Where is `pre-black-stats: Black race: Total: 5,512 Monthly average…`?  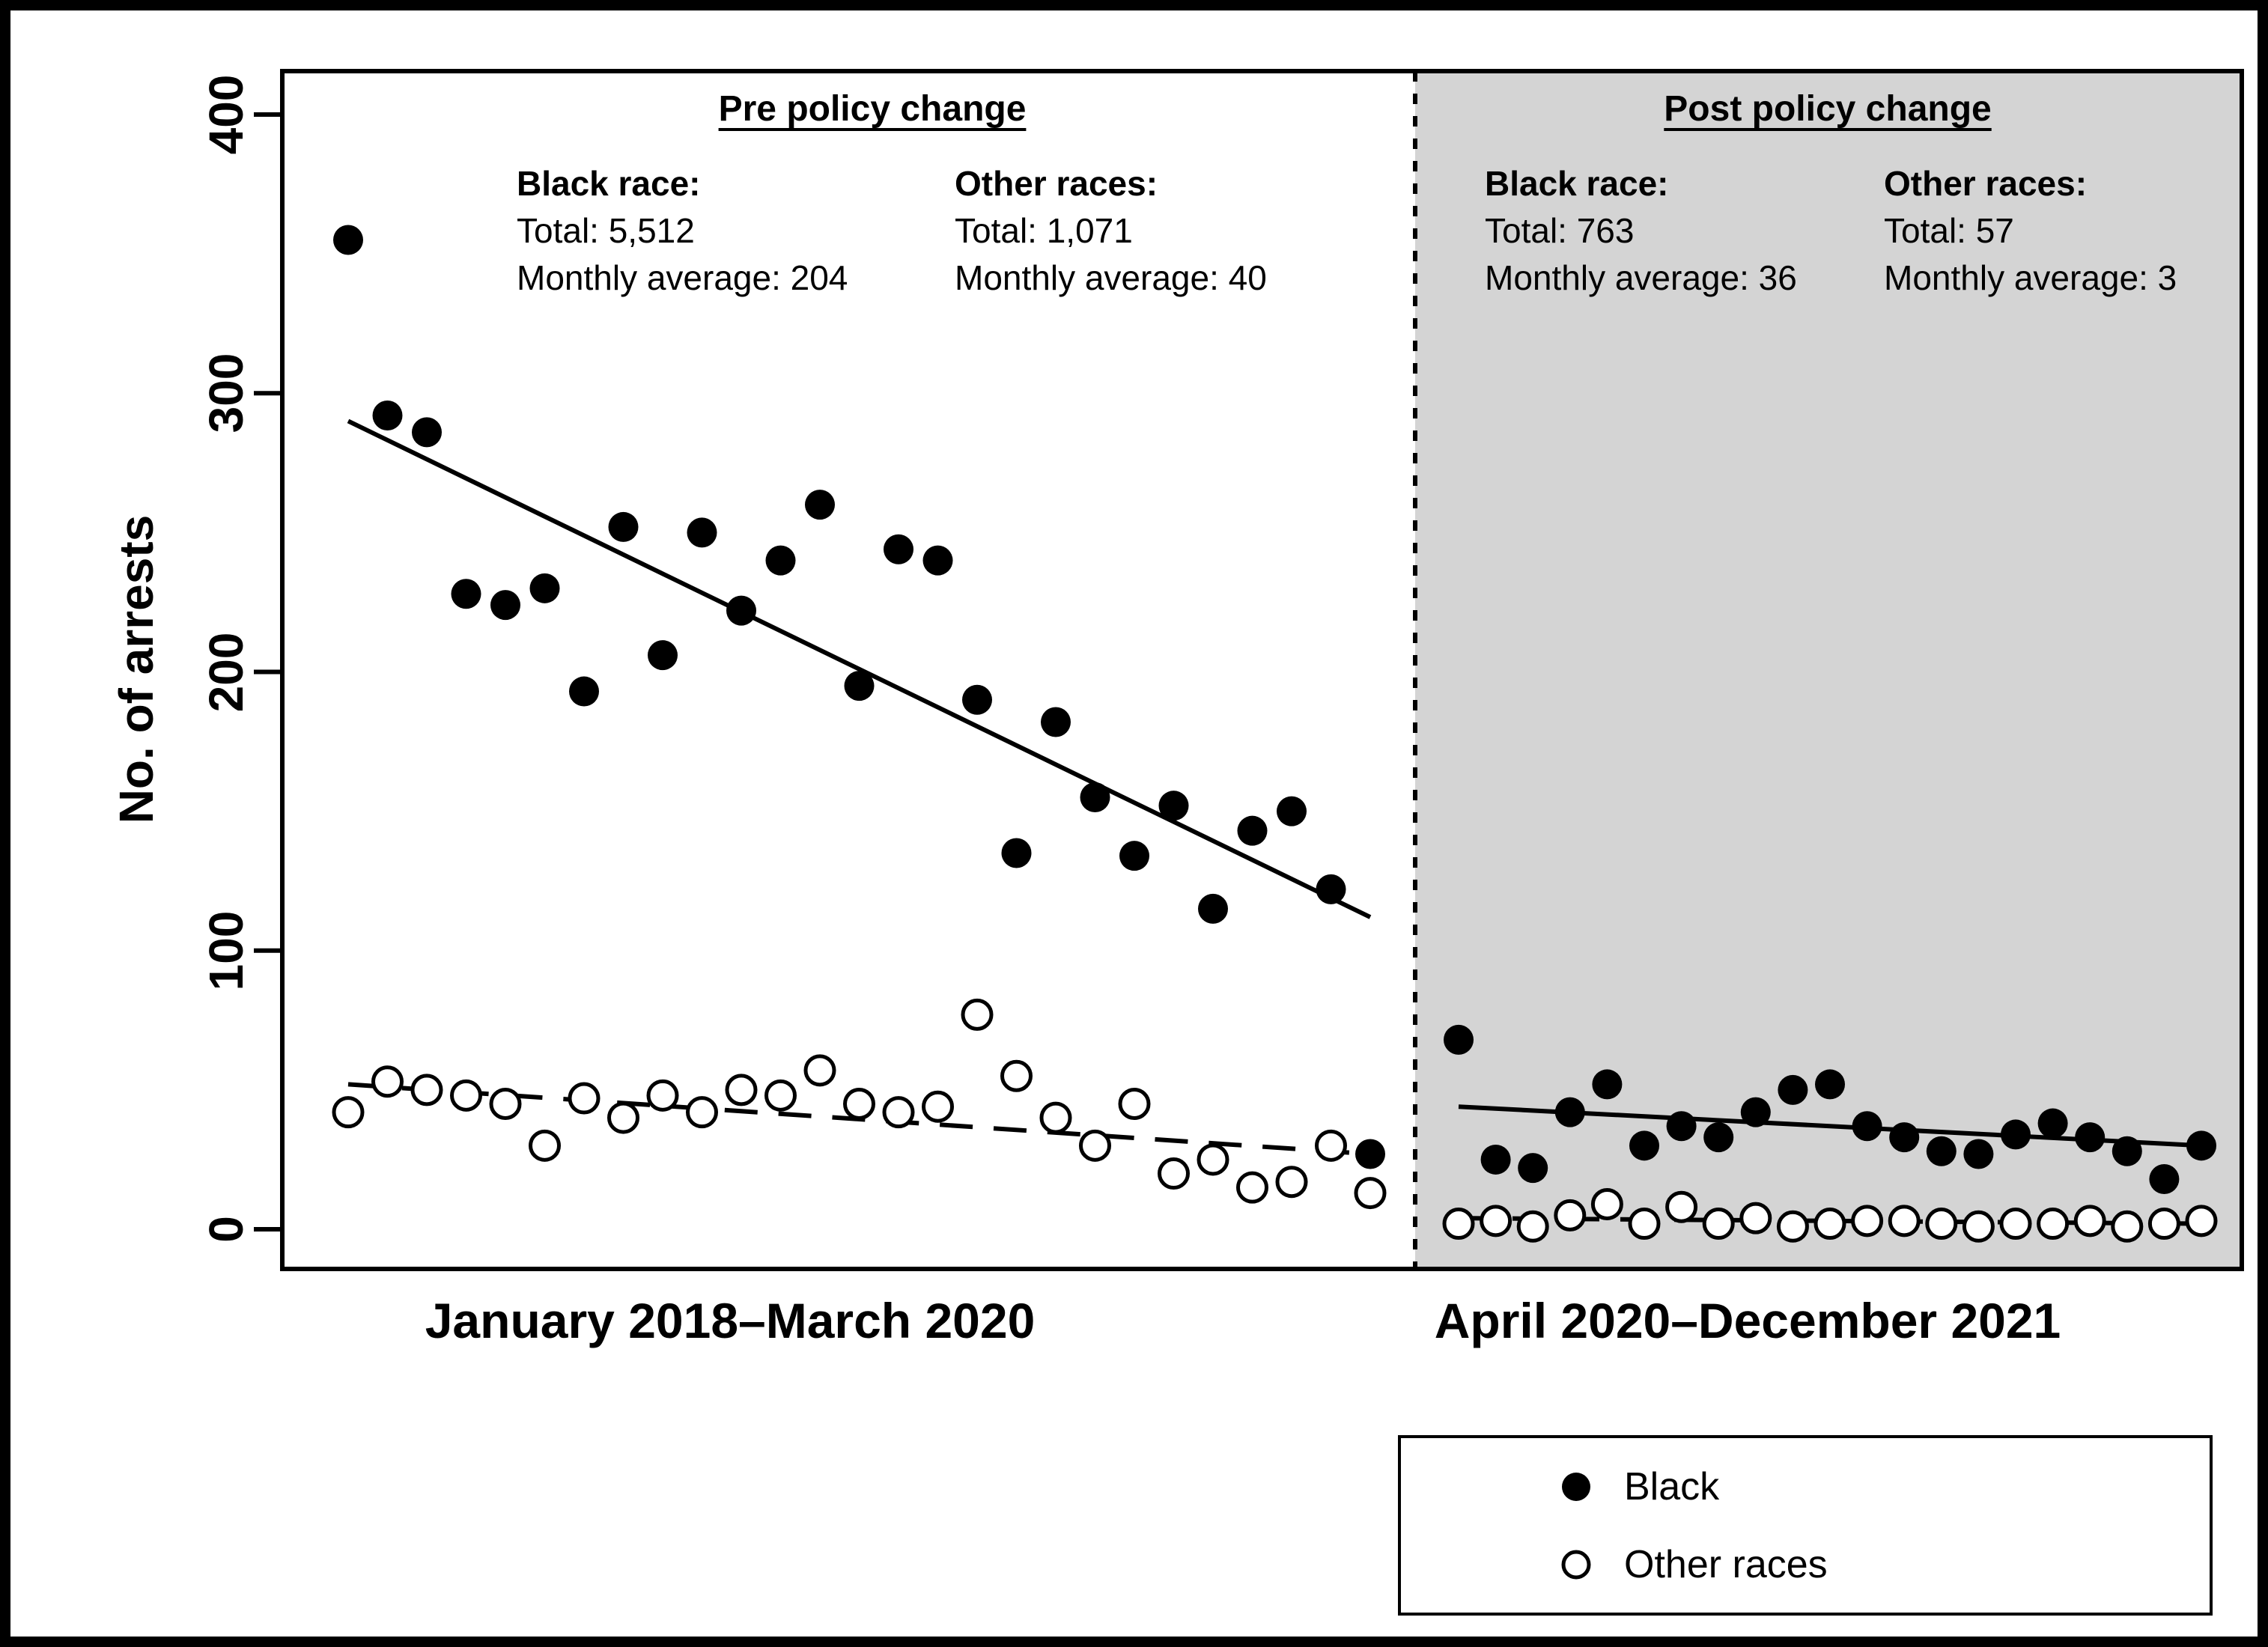
pre-black-stats: Black race: Total: 5,512 Monthly average… is located at coordinates (682, 231).